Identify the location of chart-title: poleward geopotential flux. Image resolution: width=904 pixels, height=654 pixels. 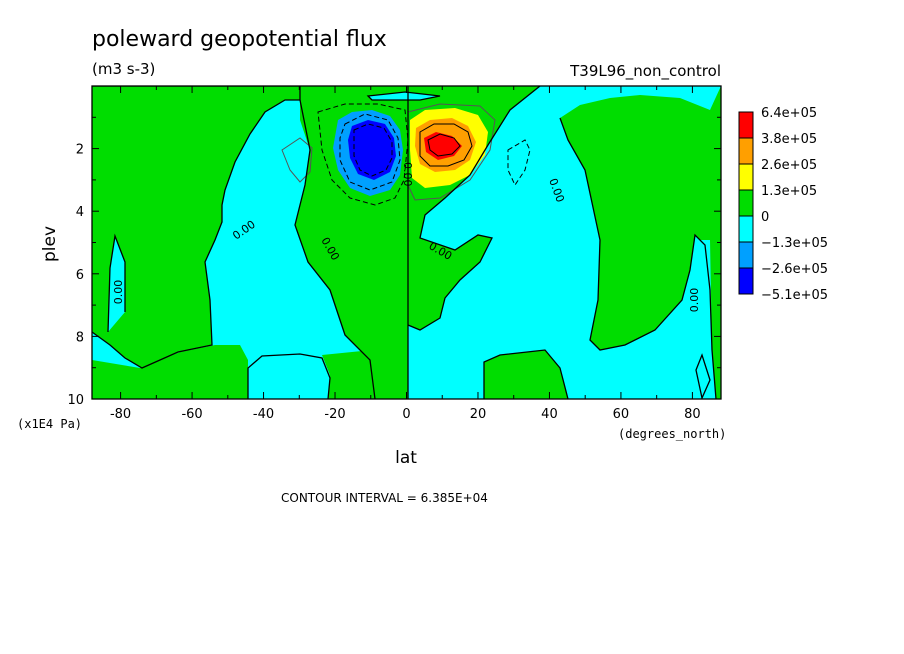
(239, 39).